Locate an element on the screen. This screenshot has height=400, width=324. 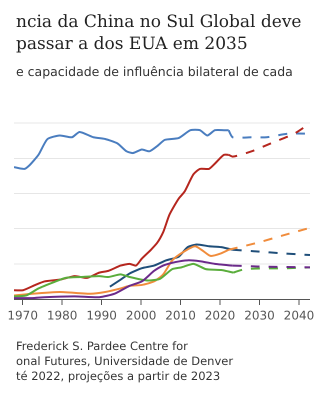
x-tick-label: 1980 is located at coordinates (62, 315).